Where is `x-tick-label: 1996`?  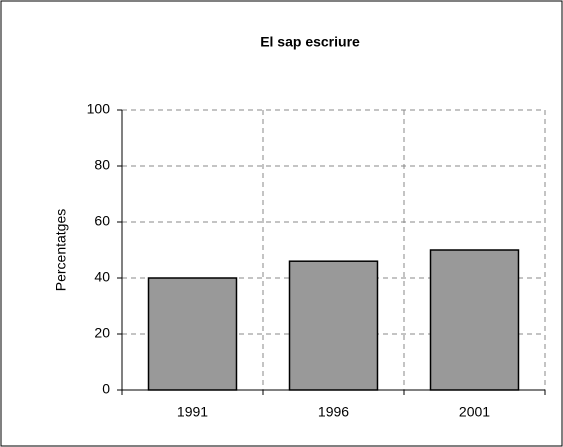
x-tick-label: 1996 is located at coordinates (333, 412).